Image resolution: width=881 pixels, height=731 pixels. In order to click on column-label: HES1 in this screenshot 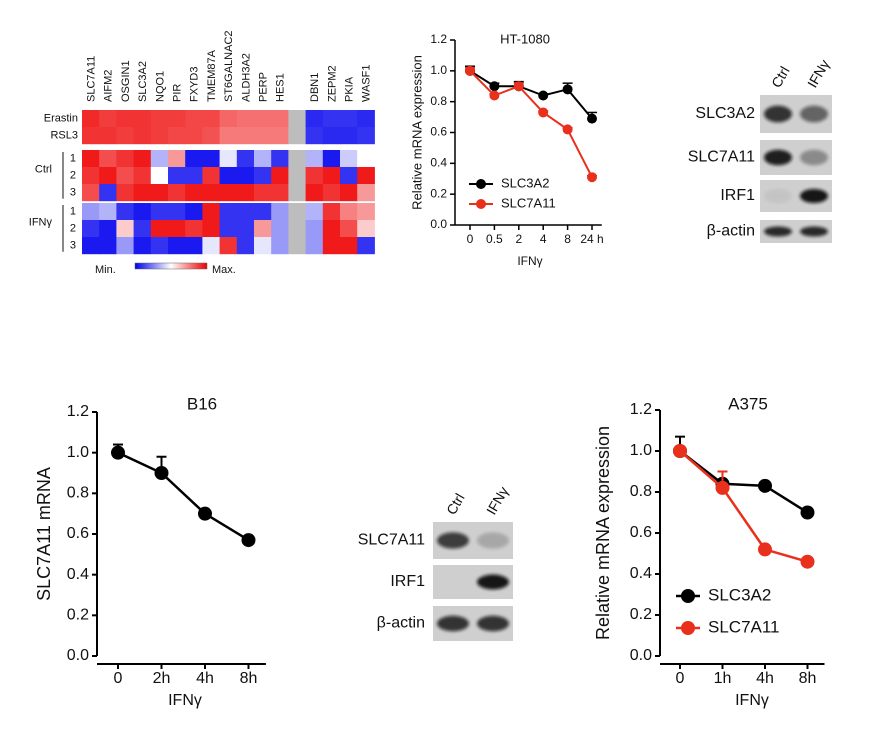, I will do `click(281, 87)`.